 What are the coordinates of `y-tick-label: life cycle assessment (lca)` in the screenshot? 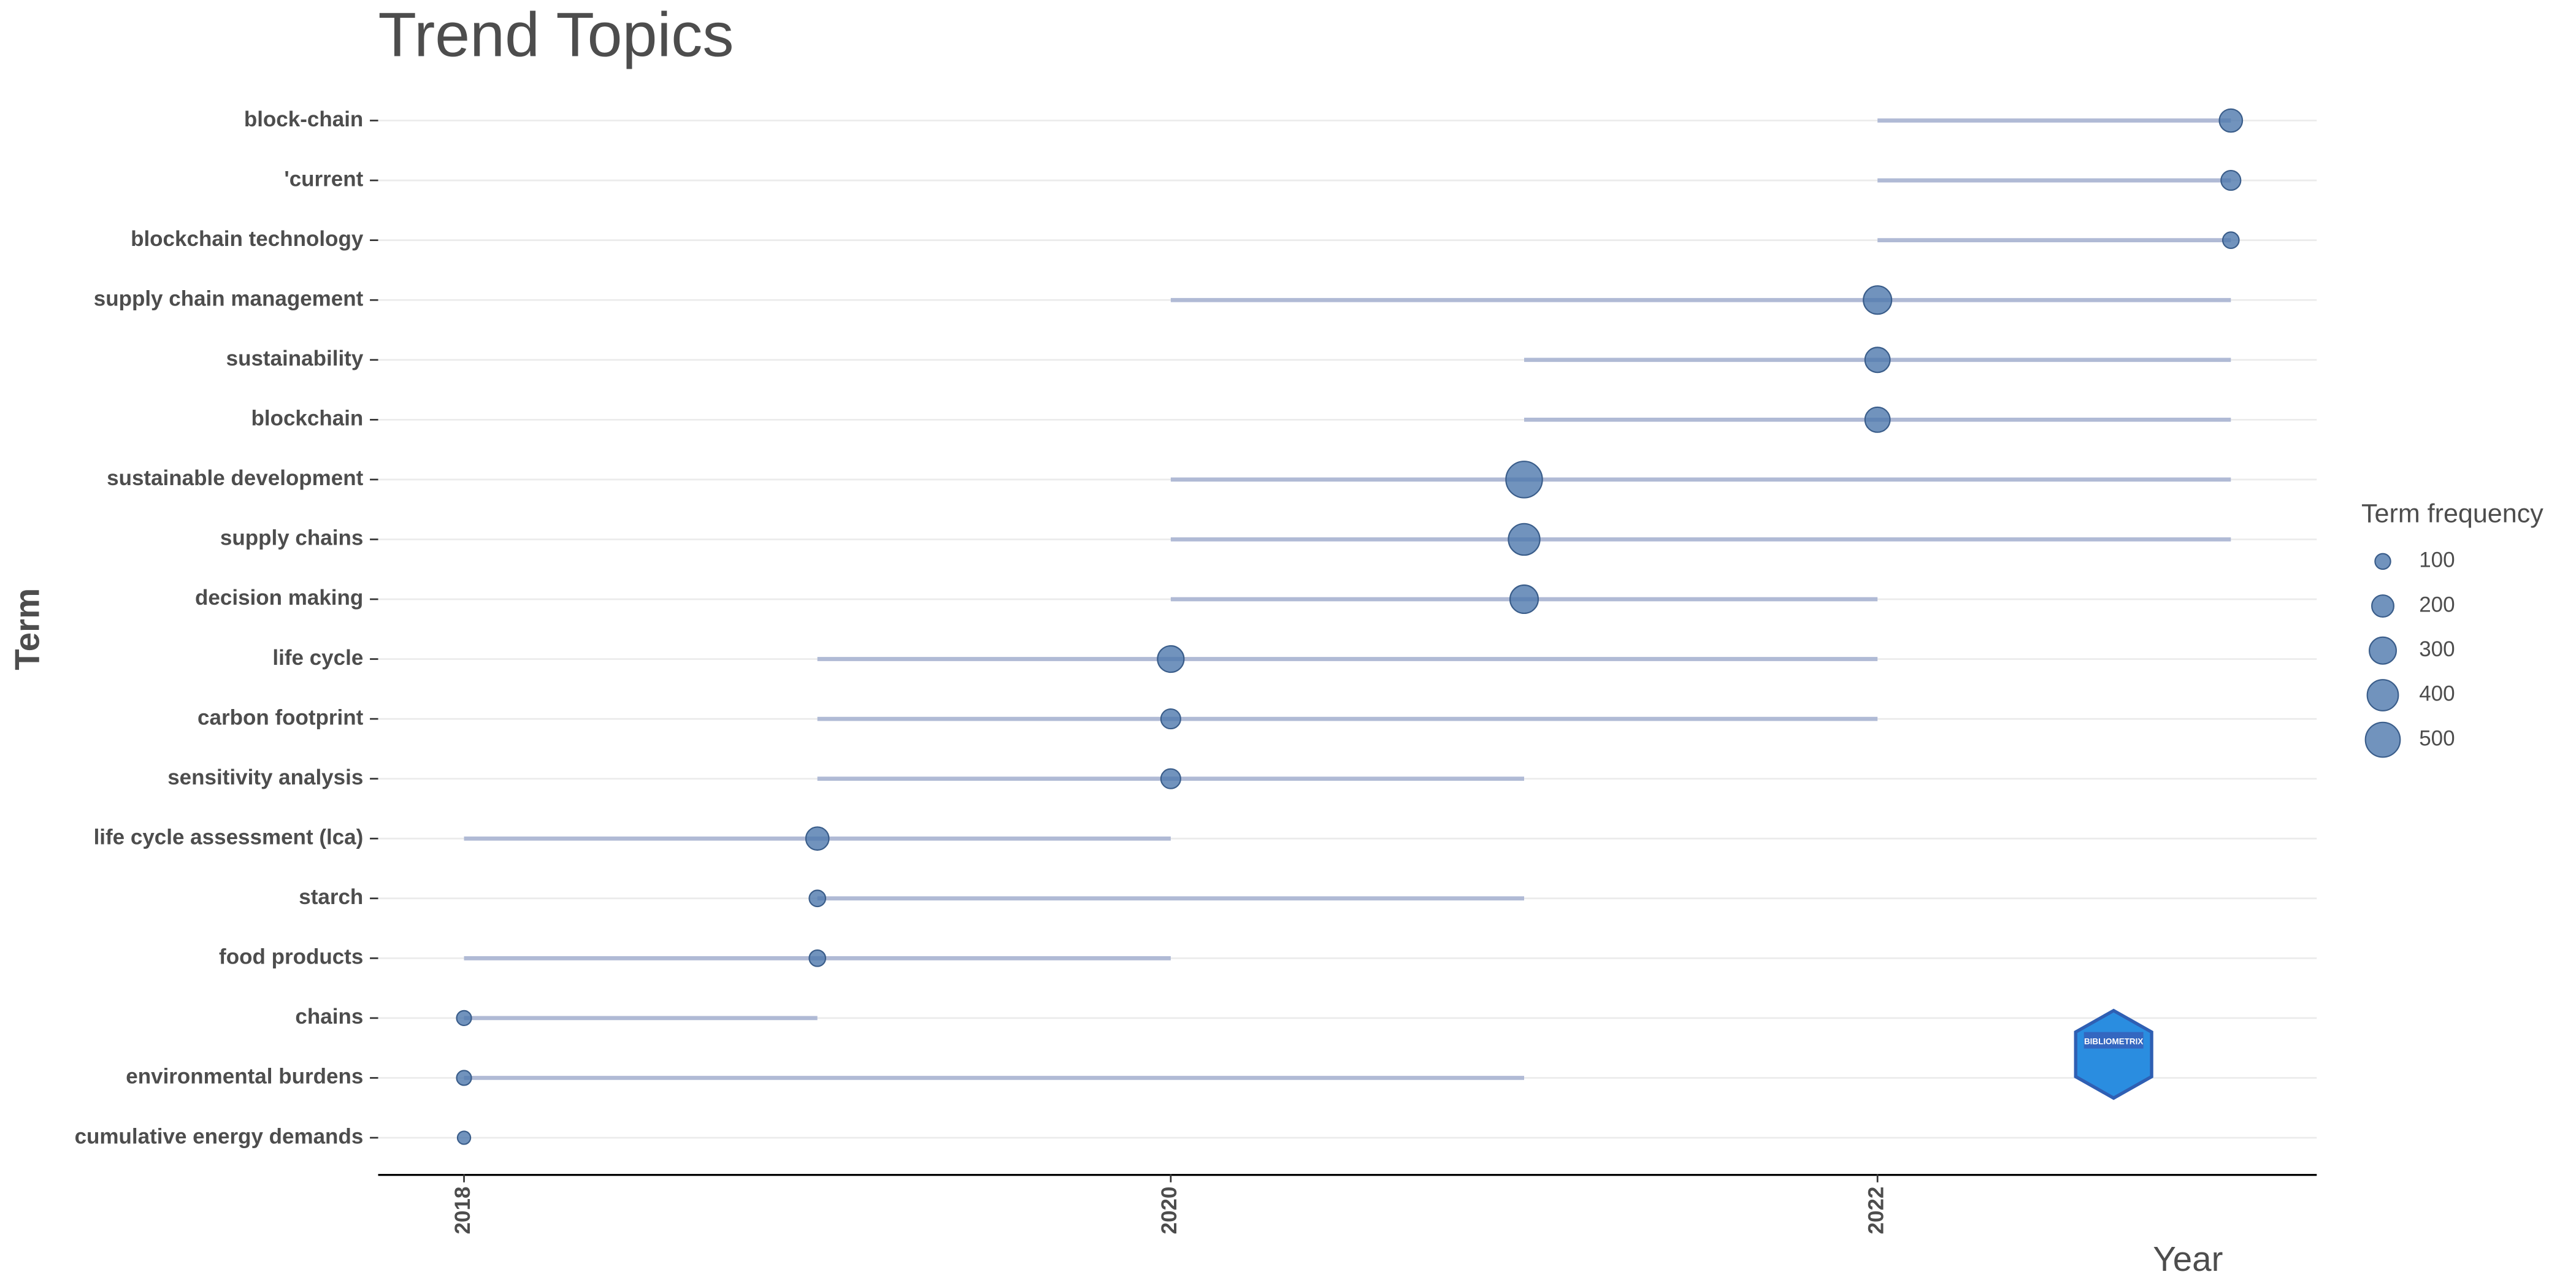 It's located at (229, 837).